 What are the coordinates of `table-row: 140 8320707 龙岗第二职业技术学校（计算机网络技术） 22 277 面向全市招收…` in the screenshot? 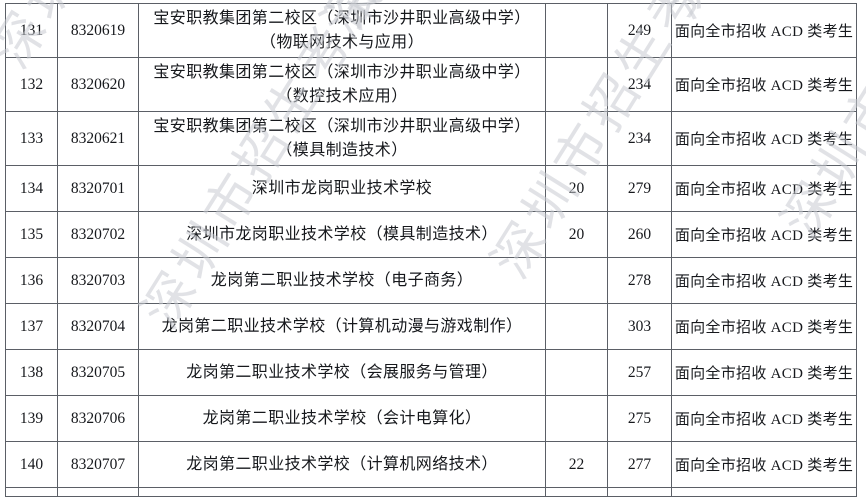 It's located at (431, 464).